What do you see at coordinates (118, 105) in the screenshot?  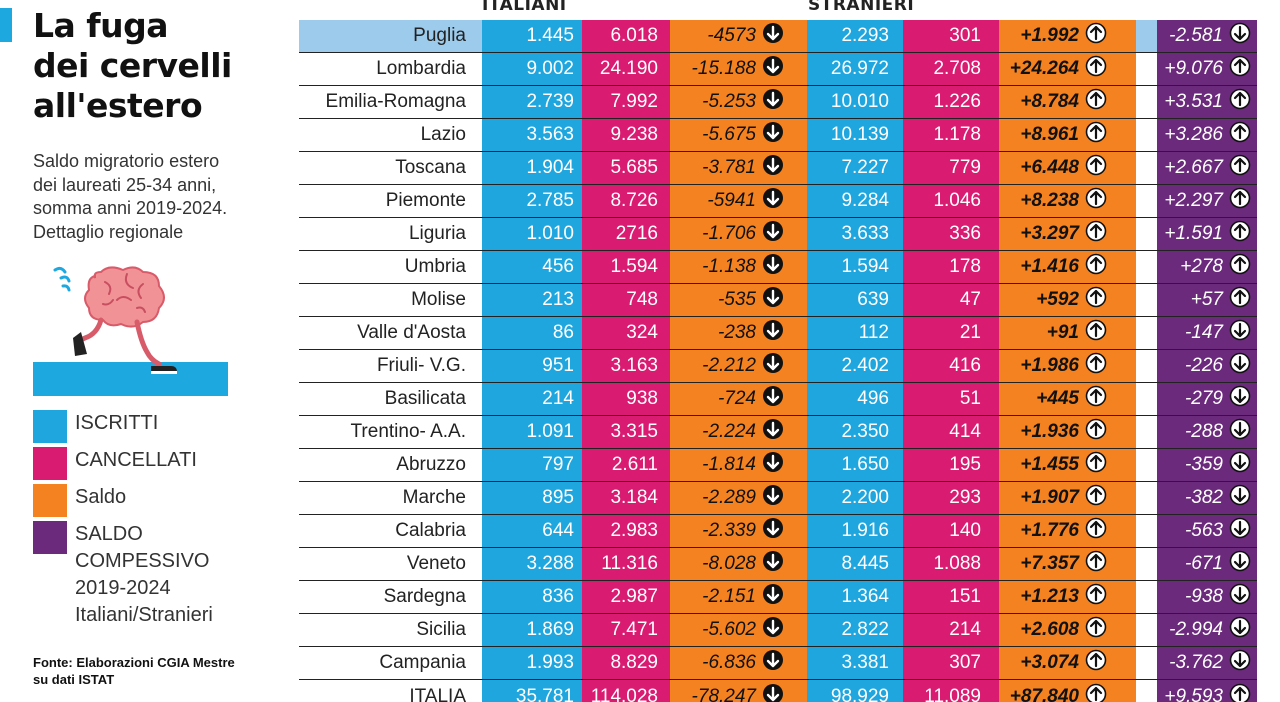 I see `title-line: all'estero` at bounding box center [118, 105].